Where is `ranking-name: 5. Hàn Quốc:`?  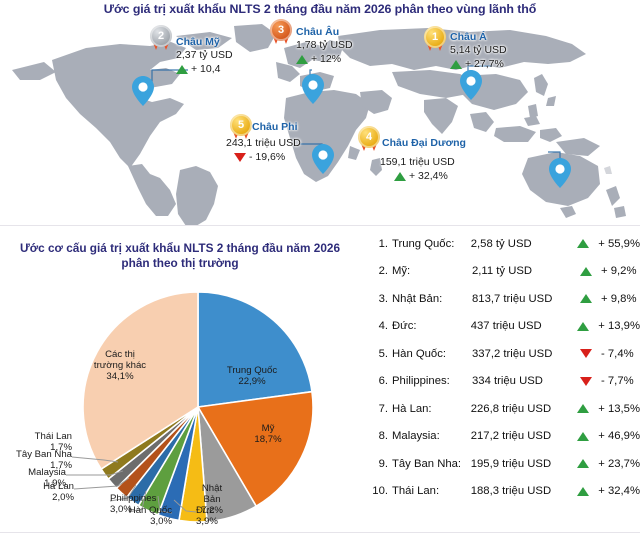
ranking-name: 5. Hàn Quốc: is located at coordinates (420, 354).